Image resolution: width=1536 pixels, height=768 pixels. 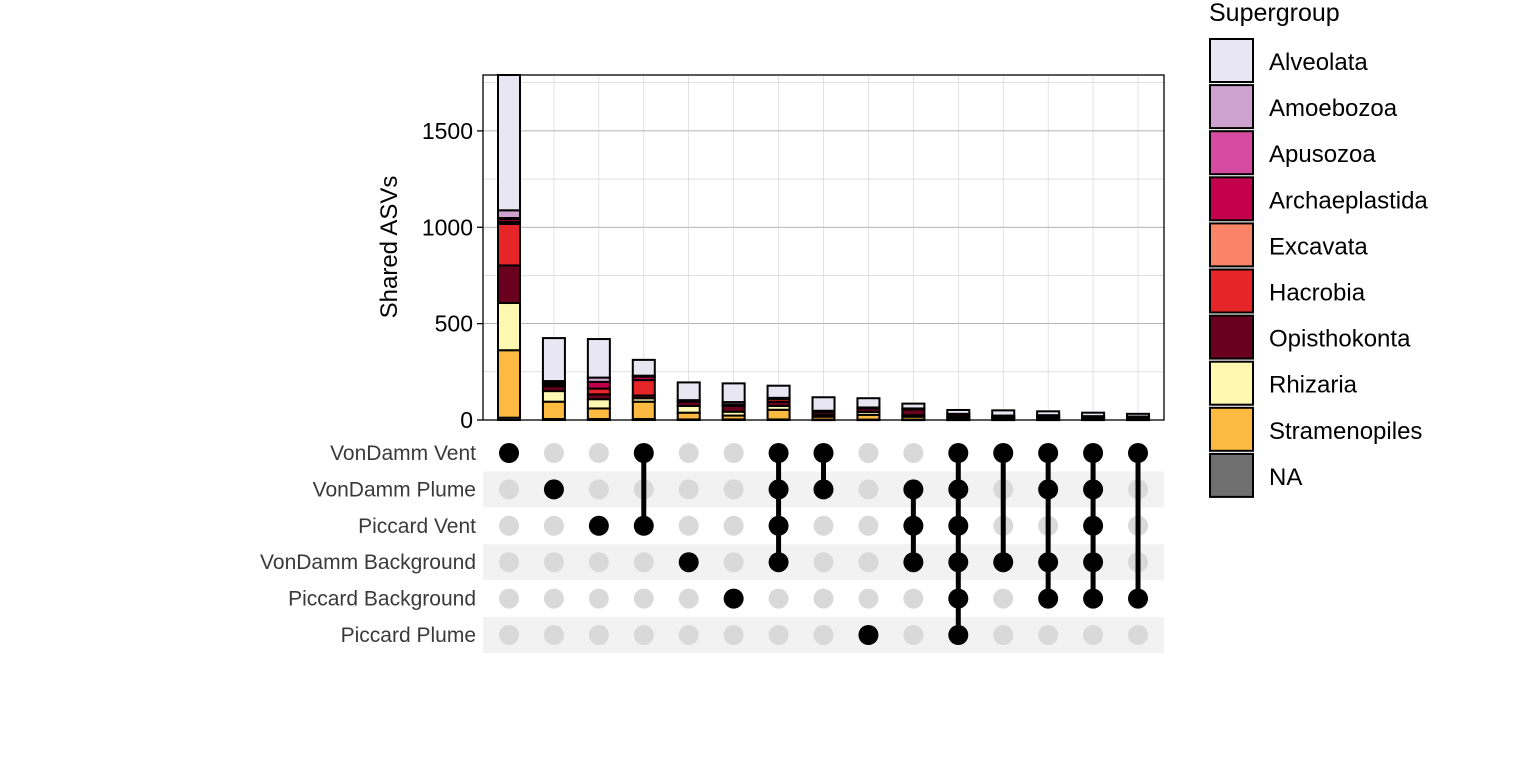 What do you see at coordinates (1274, 13) in the screenshot?
I see `legend-title: Supergroup` at bounding box center [1274, 13].